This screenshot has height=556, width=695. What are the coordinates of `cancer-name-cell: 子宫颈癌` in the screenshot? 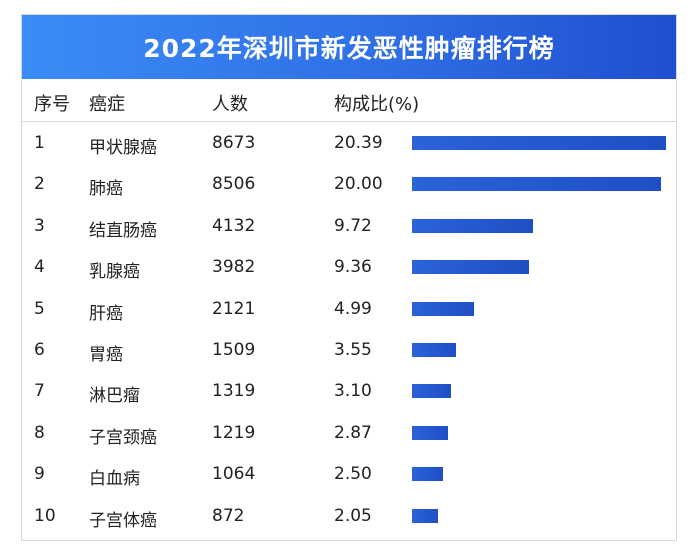 It's located at (123, 437).